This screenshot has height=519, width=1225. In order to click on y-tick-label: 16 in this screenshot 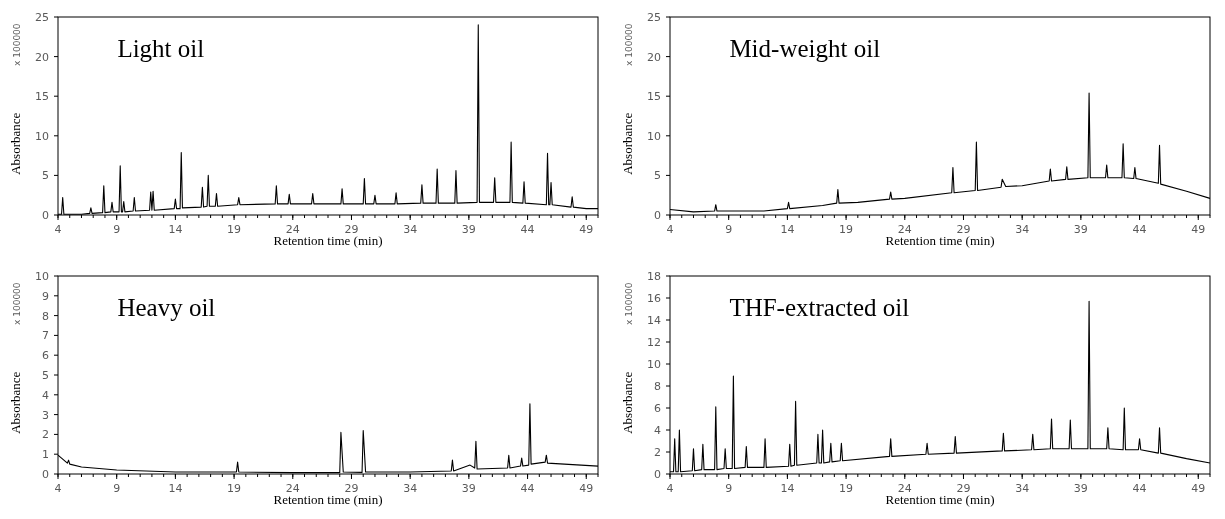, I will do `click(654, 298)`.